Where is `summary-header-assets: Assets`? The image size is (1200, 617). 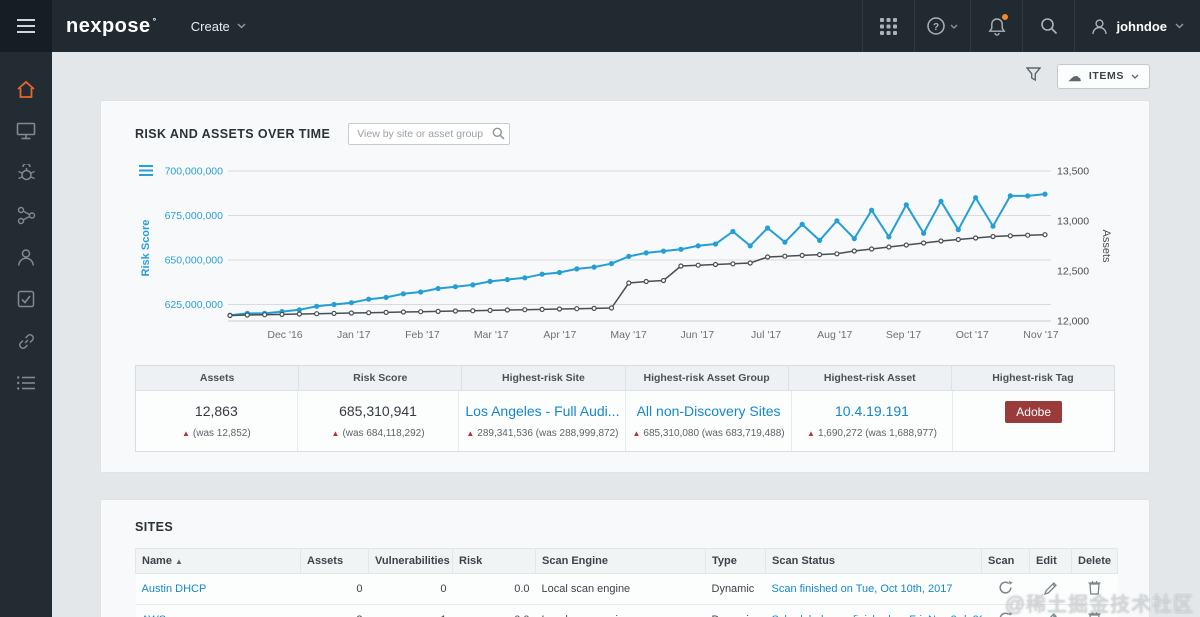
summary-header-assets: Assets is located at coordinates (218, 378).